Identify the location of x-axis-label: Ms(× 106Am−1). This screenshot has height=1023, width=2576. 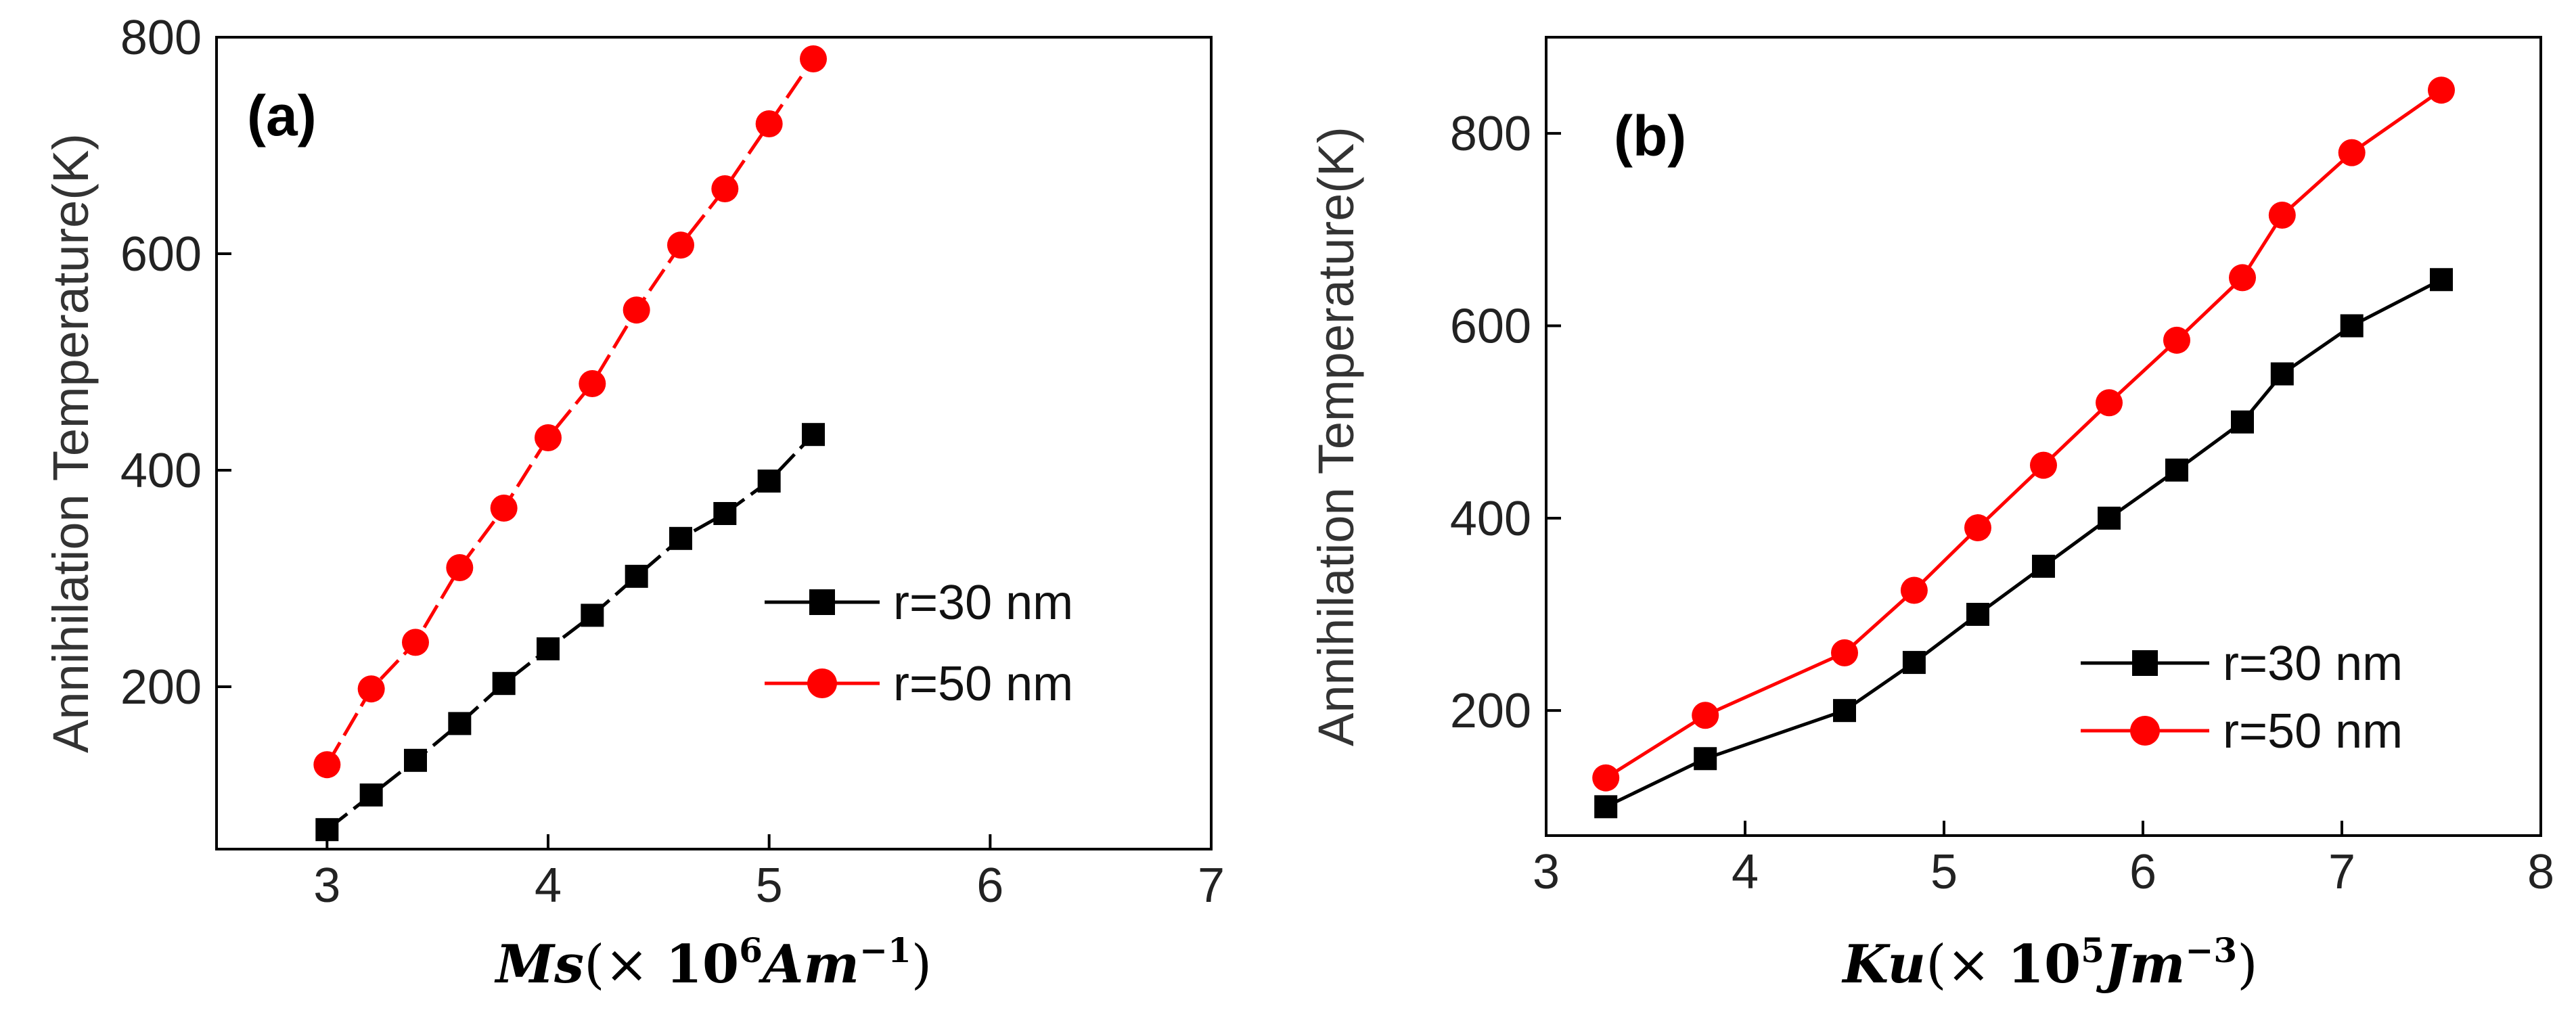
(713, 962).